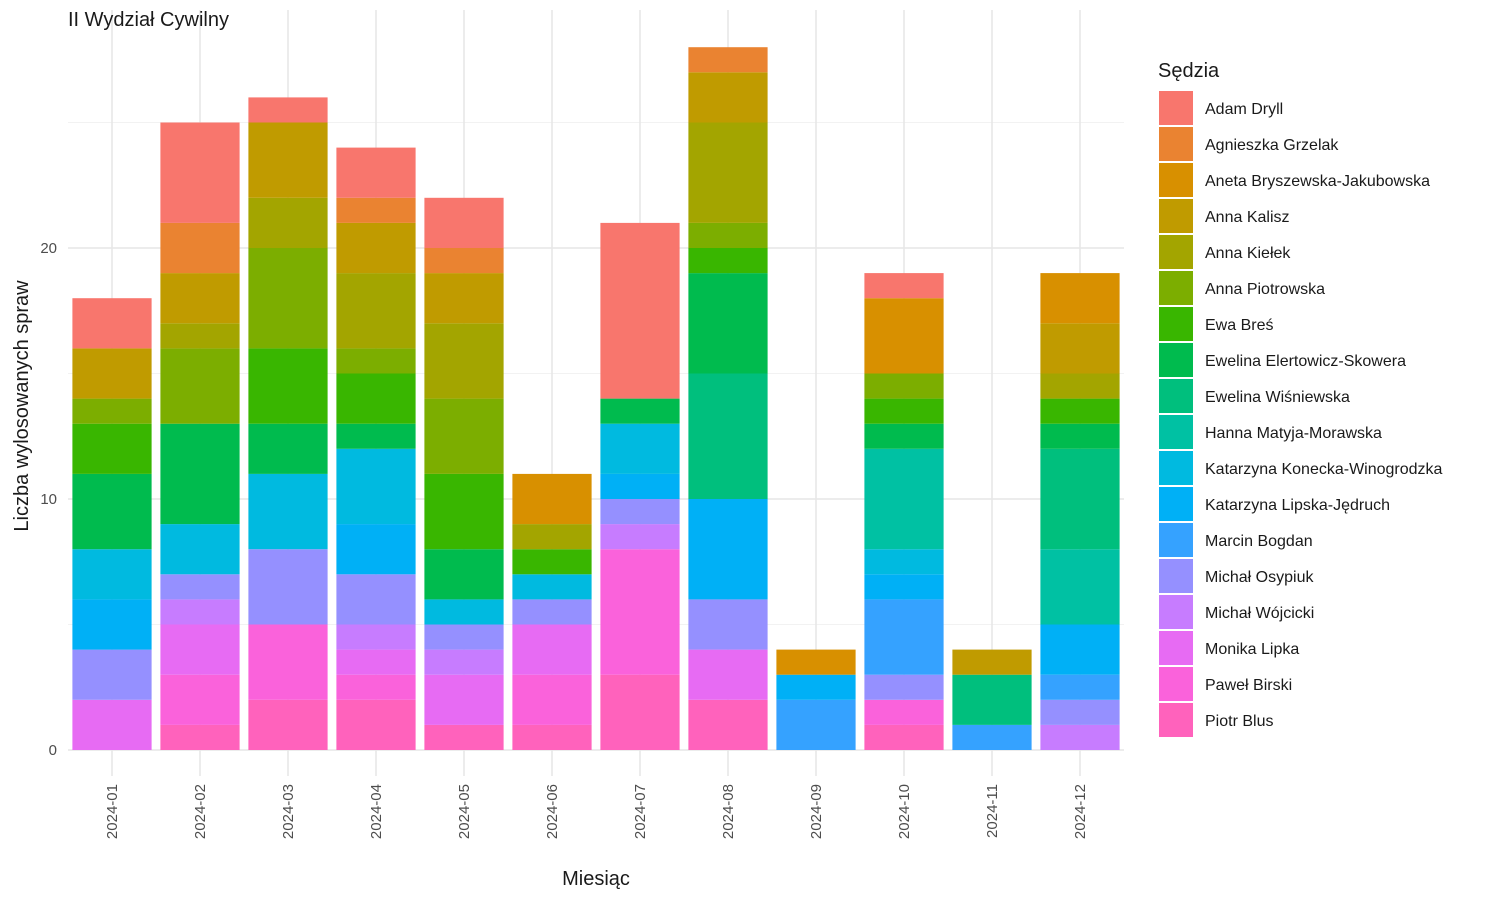 This screenshot has height=900, width=1500. I want to click on legend-item-label: Marcin Bogdan, so click(1259, 541).